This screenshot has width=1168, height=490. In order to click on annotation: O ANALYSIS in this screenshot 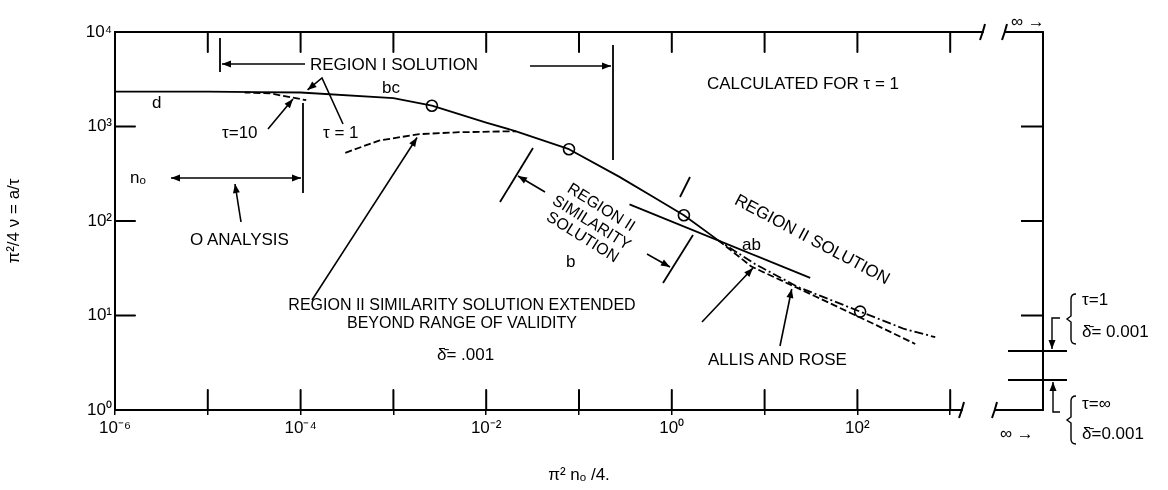, I will do `click(239, 239)`.